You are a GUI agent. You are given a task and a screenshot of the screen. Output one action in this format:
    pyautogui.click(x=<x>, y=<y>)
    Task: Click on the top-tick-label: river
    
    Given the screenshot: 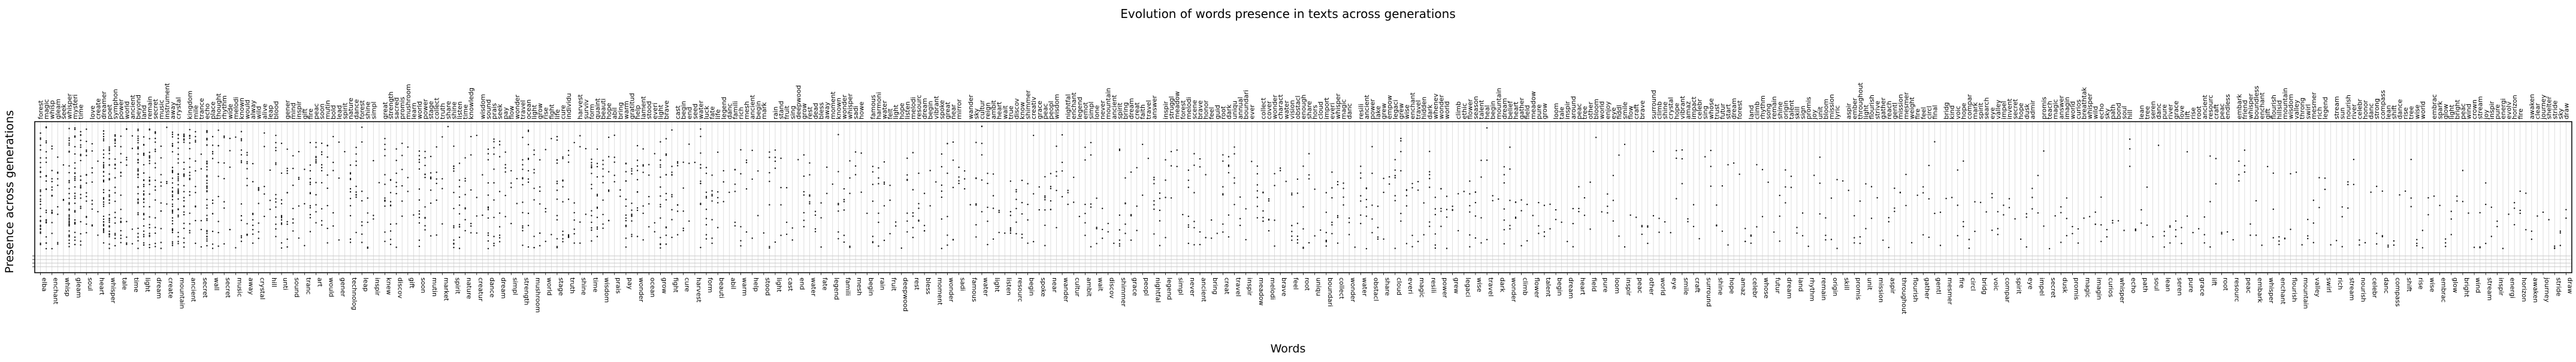 What is the action you would take?
    pyautogui.click(x=2354, y=111)
    